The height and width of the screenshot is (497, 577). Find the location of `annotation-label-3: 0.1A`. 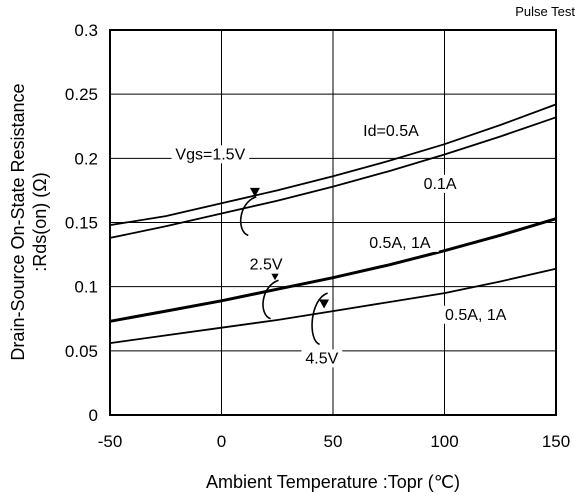

annotation-label-3: 0.1A is located at coordinates (440, 184).